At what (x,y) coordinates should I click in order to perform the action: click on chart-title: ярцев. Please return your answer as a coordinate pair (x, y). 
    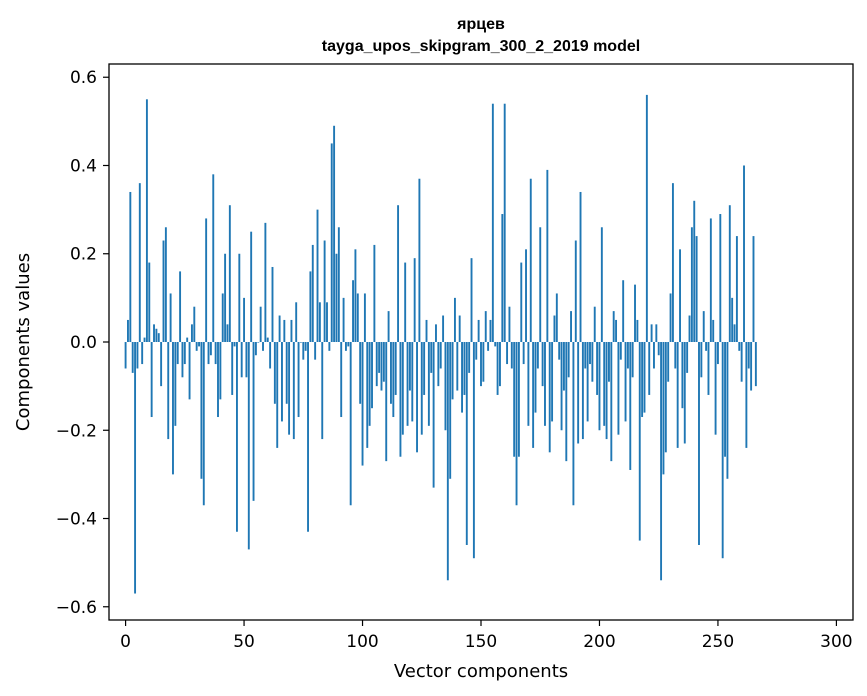
    Looking at the image, I should click on (480, 24).